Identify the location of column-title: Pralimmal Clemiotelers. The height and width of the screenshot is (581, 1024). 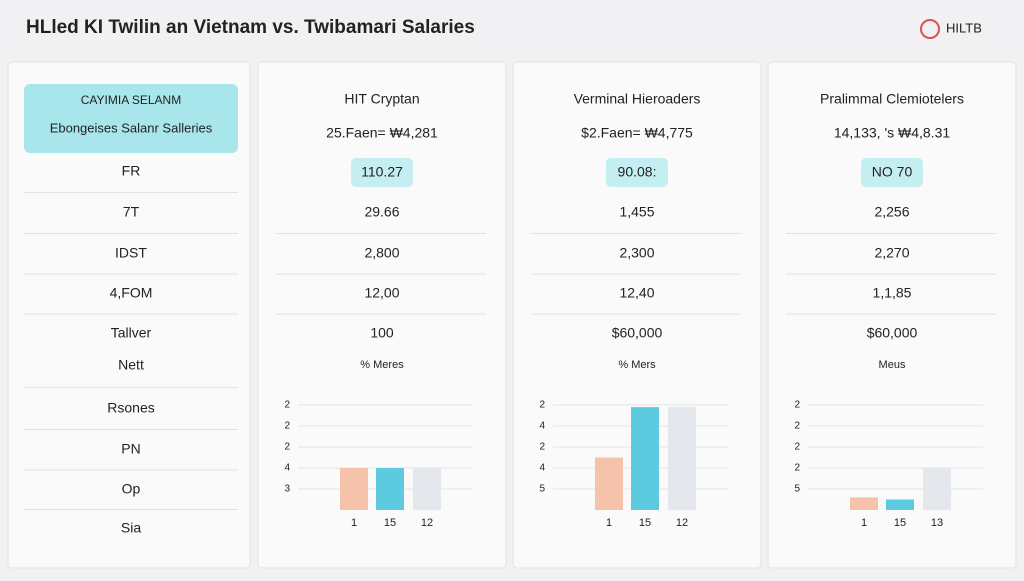
(892, 99).